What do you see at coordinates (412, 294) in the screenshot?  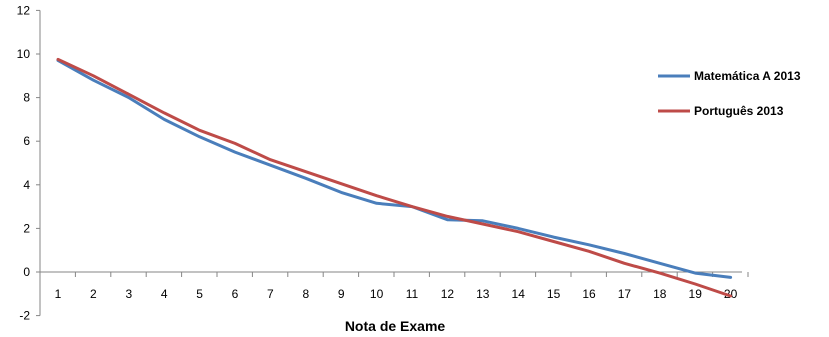 I see `x-tick-label: 11` at bounding box center [412, 294].